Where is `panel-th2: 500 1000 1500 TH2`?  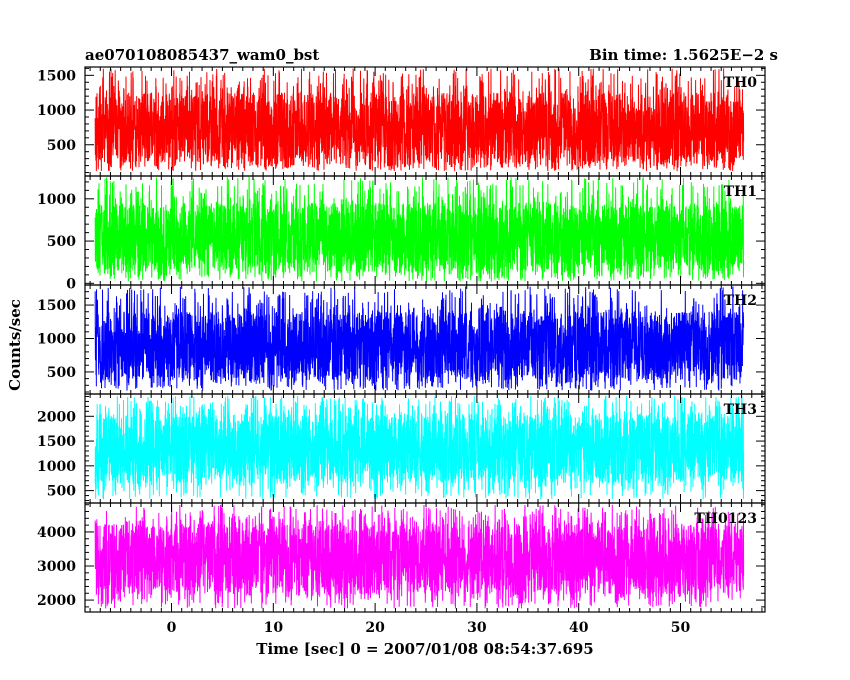
panel-th2: 500 1000 1500 TH2 is located at coordinates (401, 339).